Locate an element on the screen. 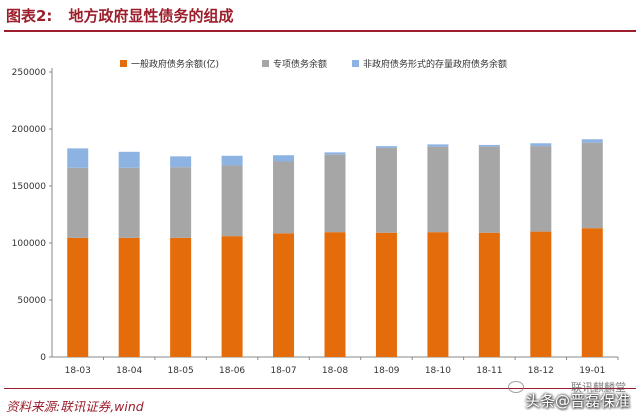 Image resolution: width=640 pixels, height=420 pixels. y-tick-label: 50000 is located at coordinates (31, 301).